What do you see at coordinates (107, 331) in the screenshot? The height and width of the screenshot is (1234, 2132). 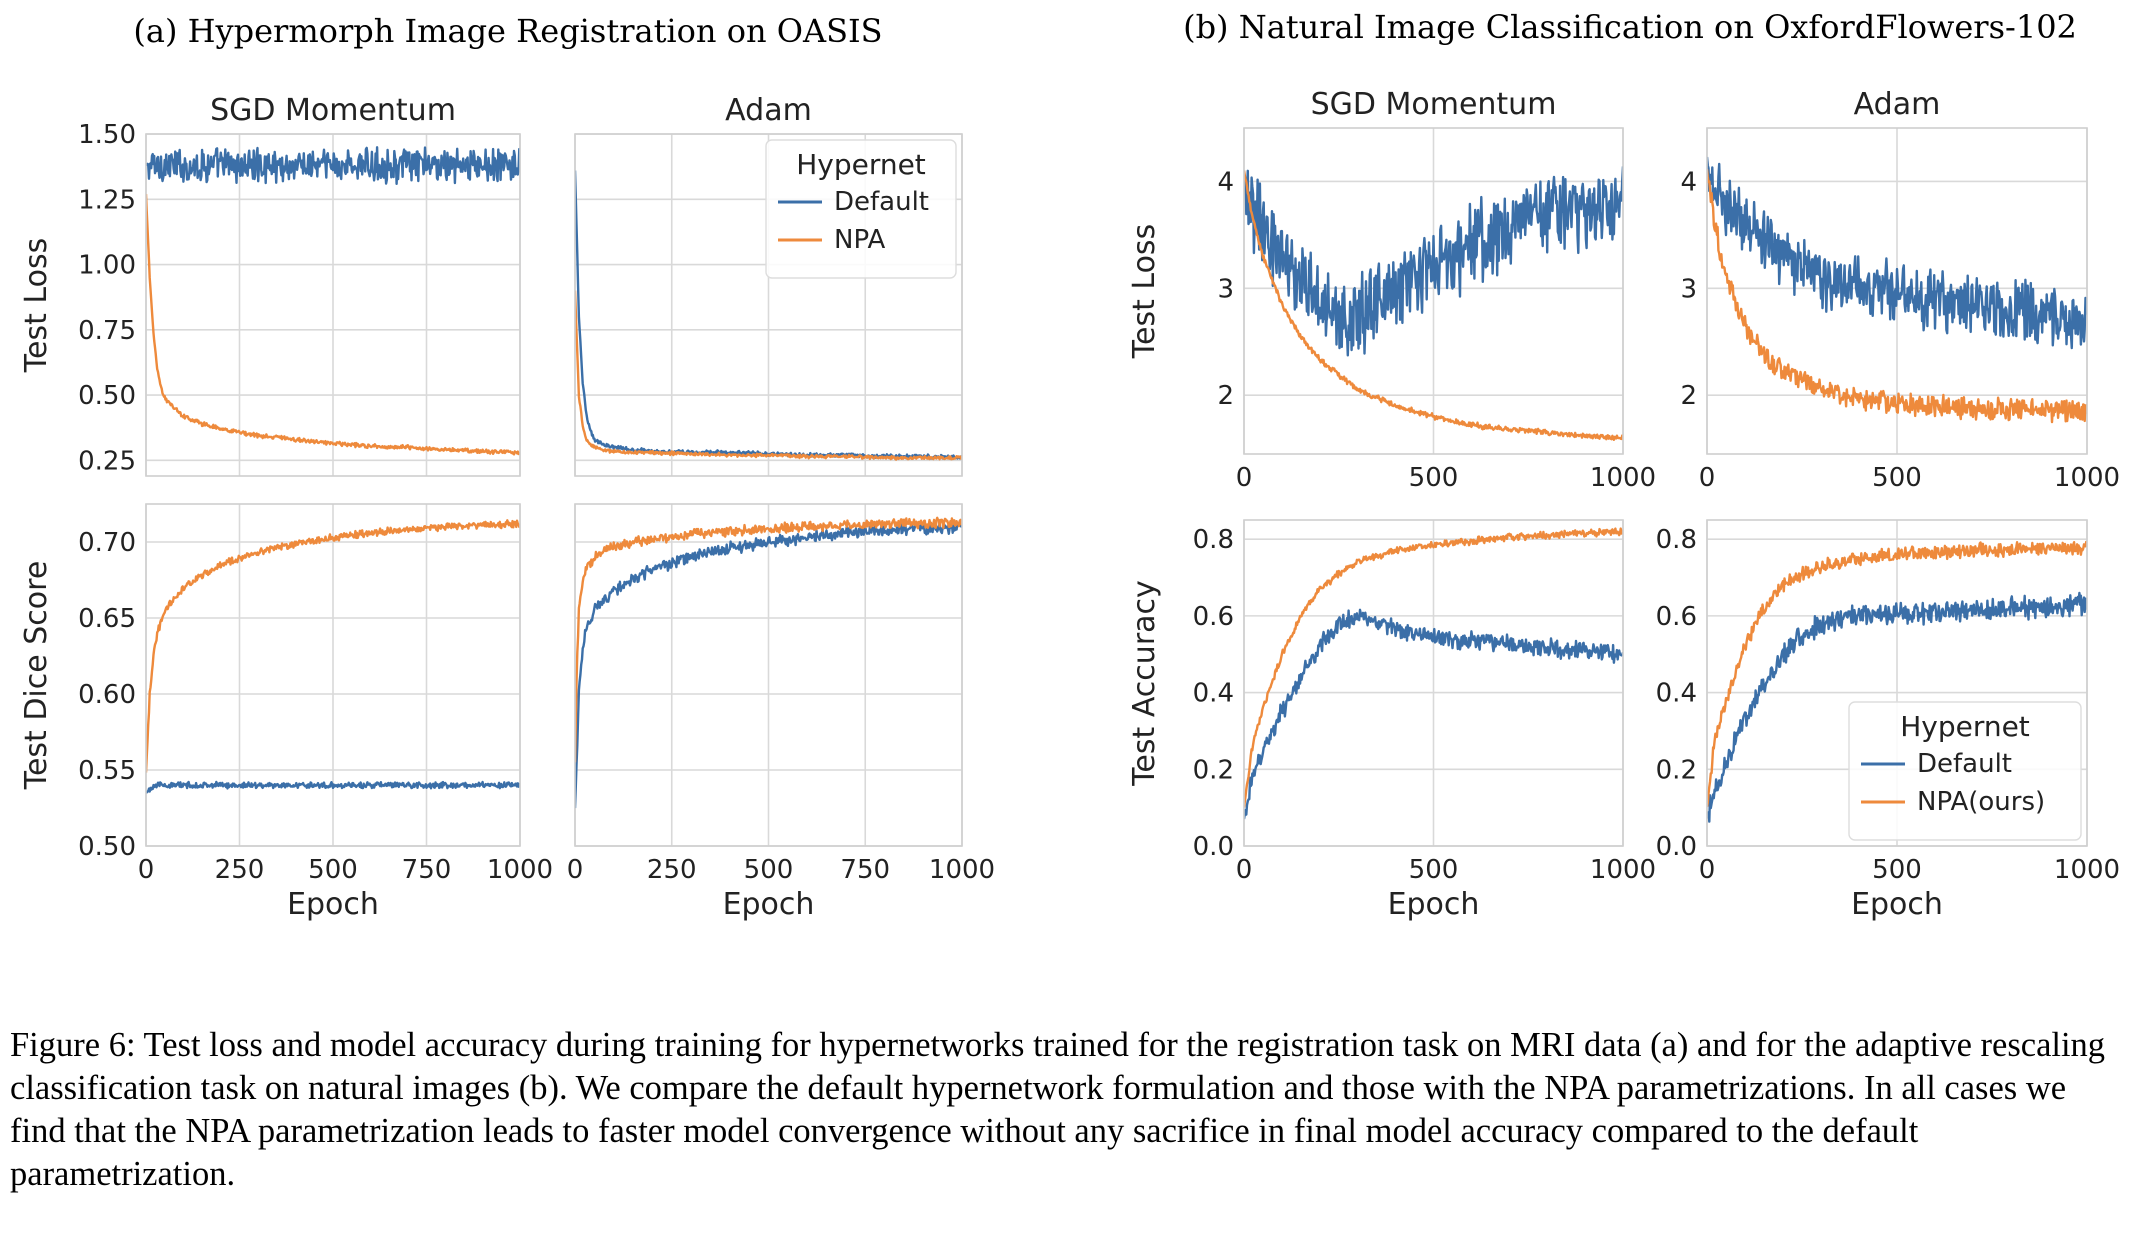 I see `y-tick-label: 0.75` at bounding box center [107, 331].